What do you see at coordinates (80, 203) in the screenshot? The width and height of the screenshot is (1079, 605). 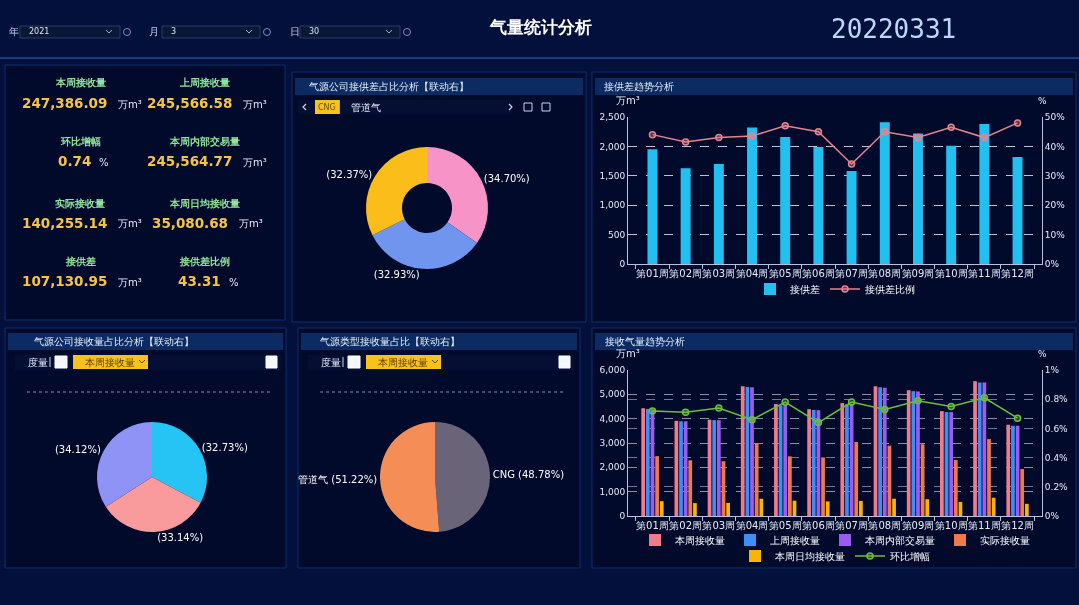 I see `text: 实际接收量` at bounding box center [80, 203].